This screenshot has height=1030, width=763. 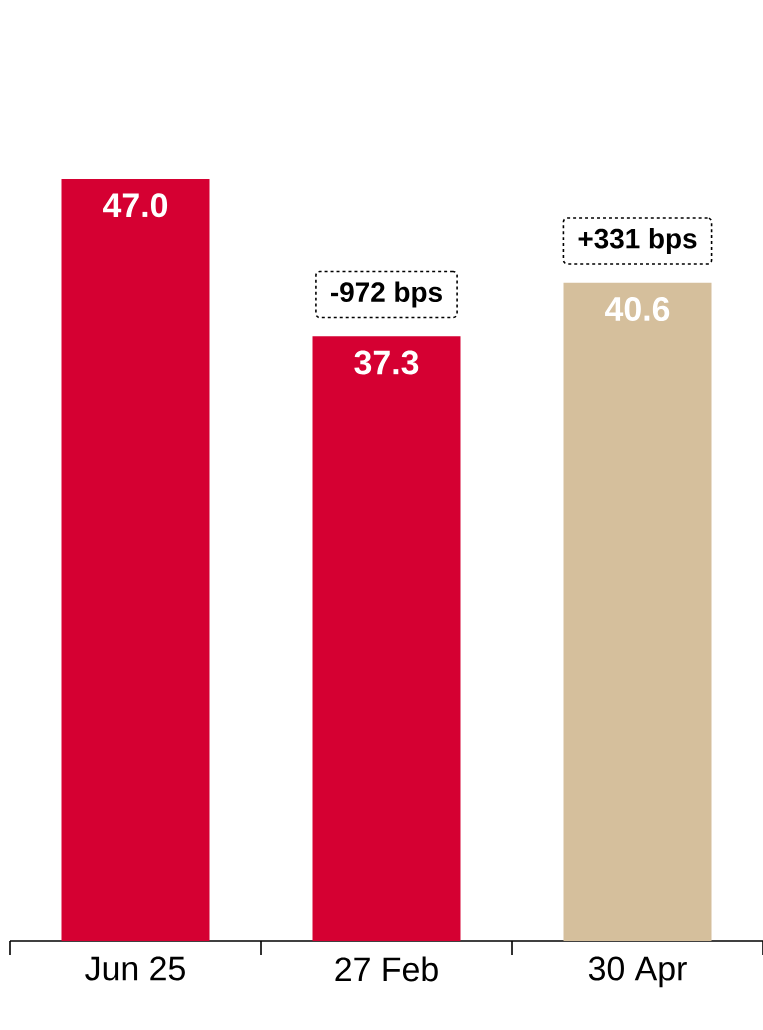 I want to click on x-tick-label: Jun 25, so click(x=135, y=968).